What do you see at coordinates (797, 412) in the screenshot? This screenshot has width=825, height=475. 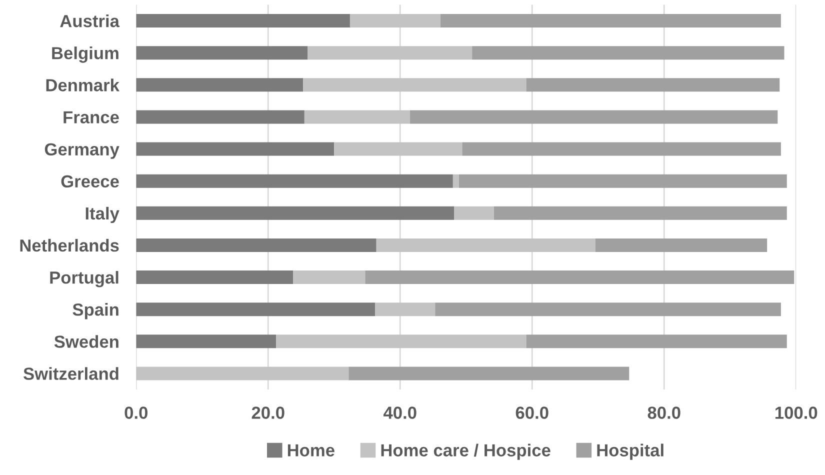 I see `x-tick-label: 100.0` at bounding box center [797, 412].